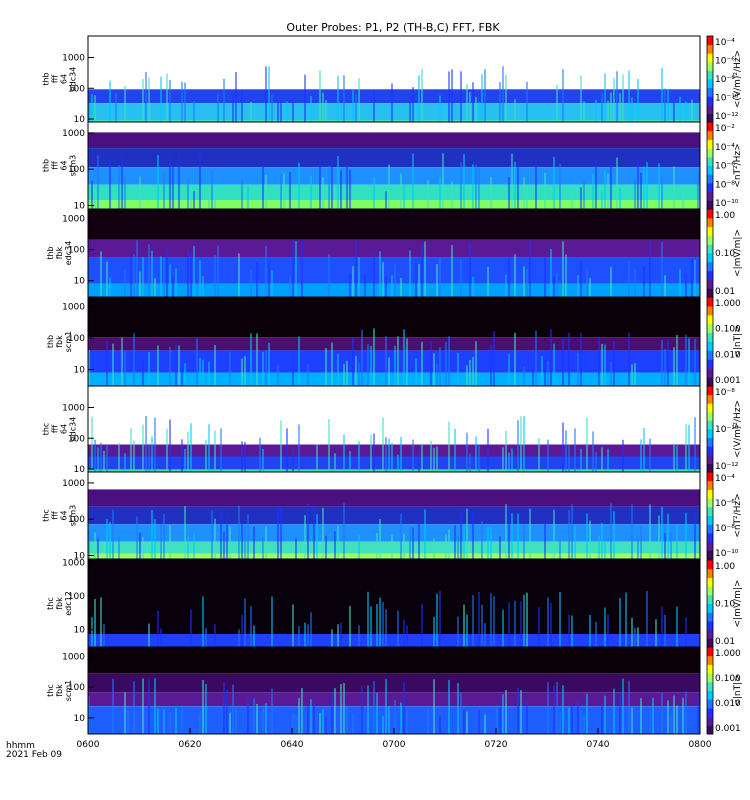  I want to click on panel-label-line: scm1, so click(68, 690).